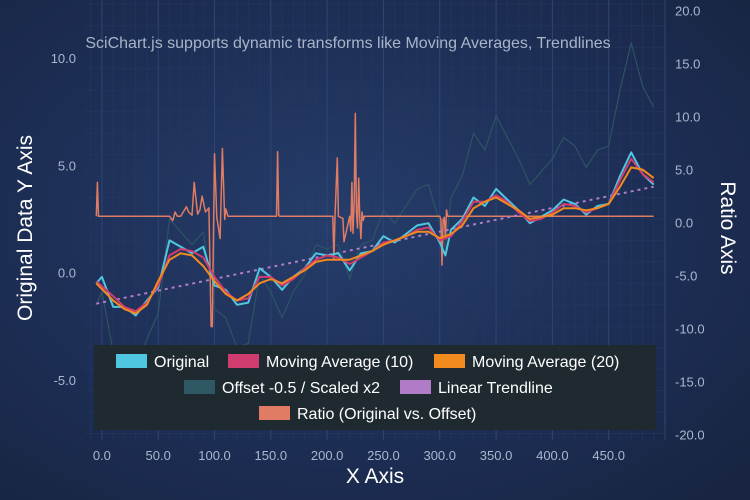  Describe the element at coordinates (65, 380) in the screenshot. I see `left-y-tick-label: -5.0` at that location.